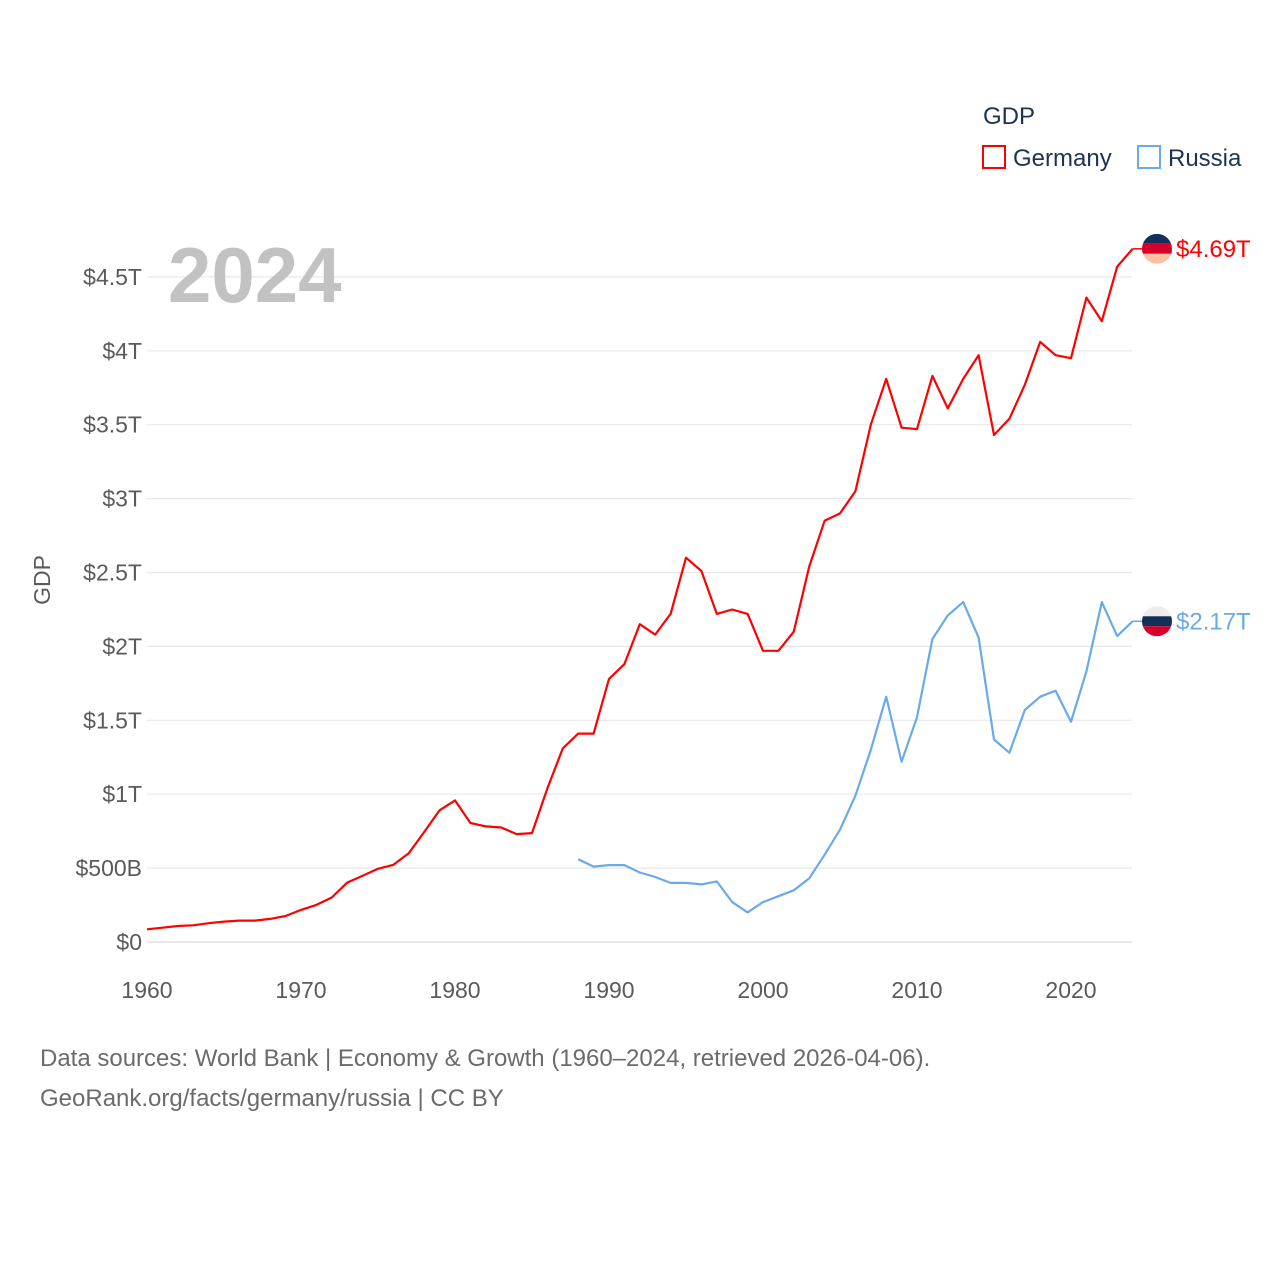  I want to click on legend-item-russia: Russia, so click(1189, 158).